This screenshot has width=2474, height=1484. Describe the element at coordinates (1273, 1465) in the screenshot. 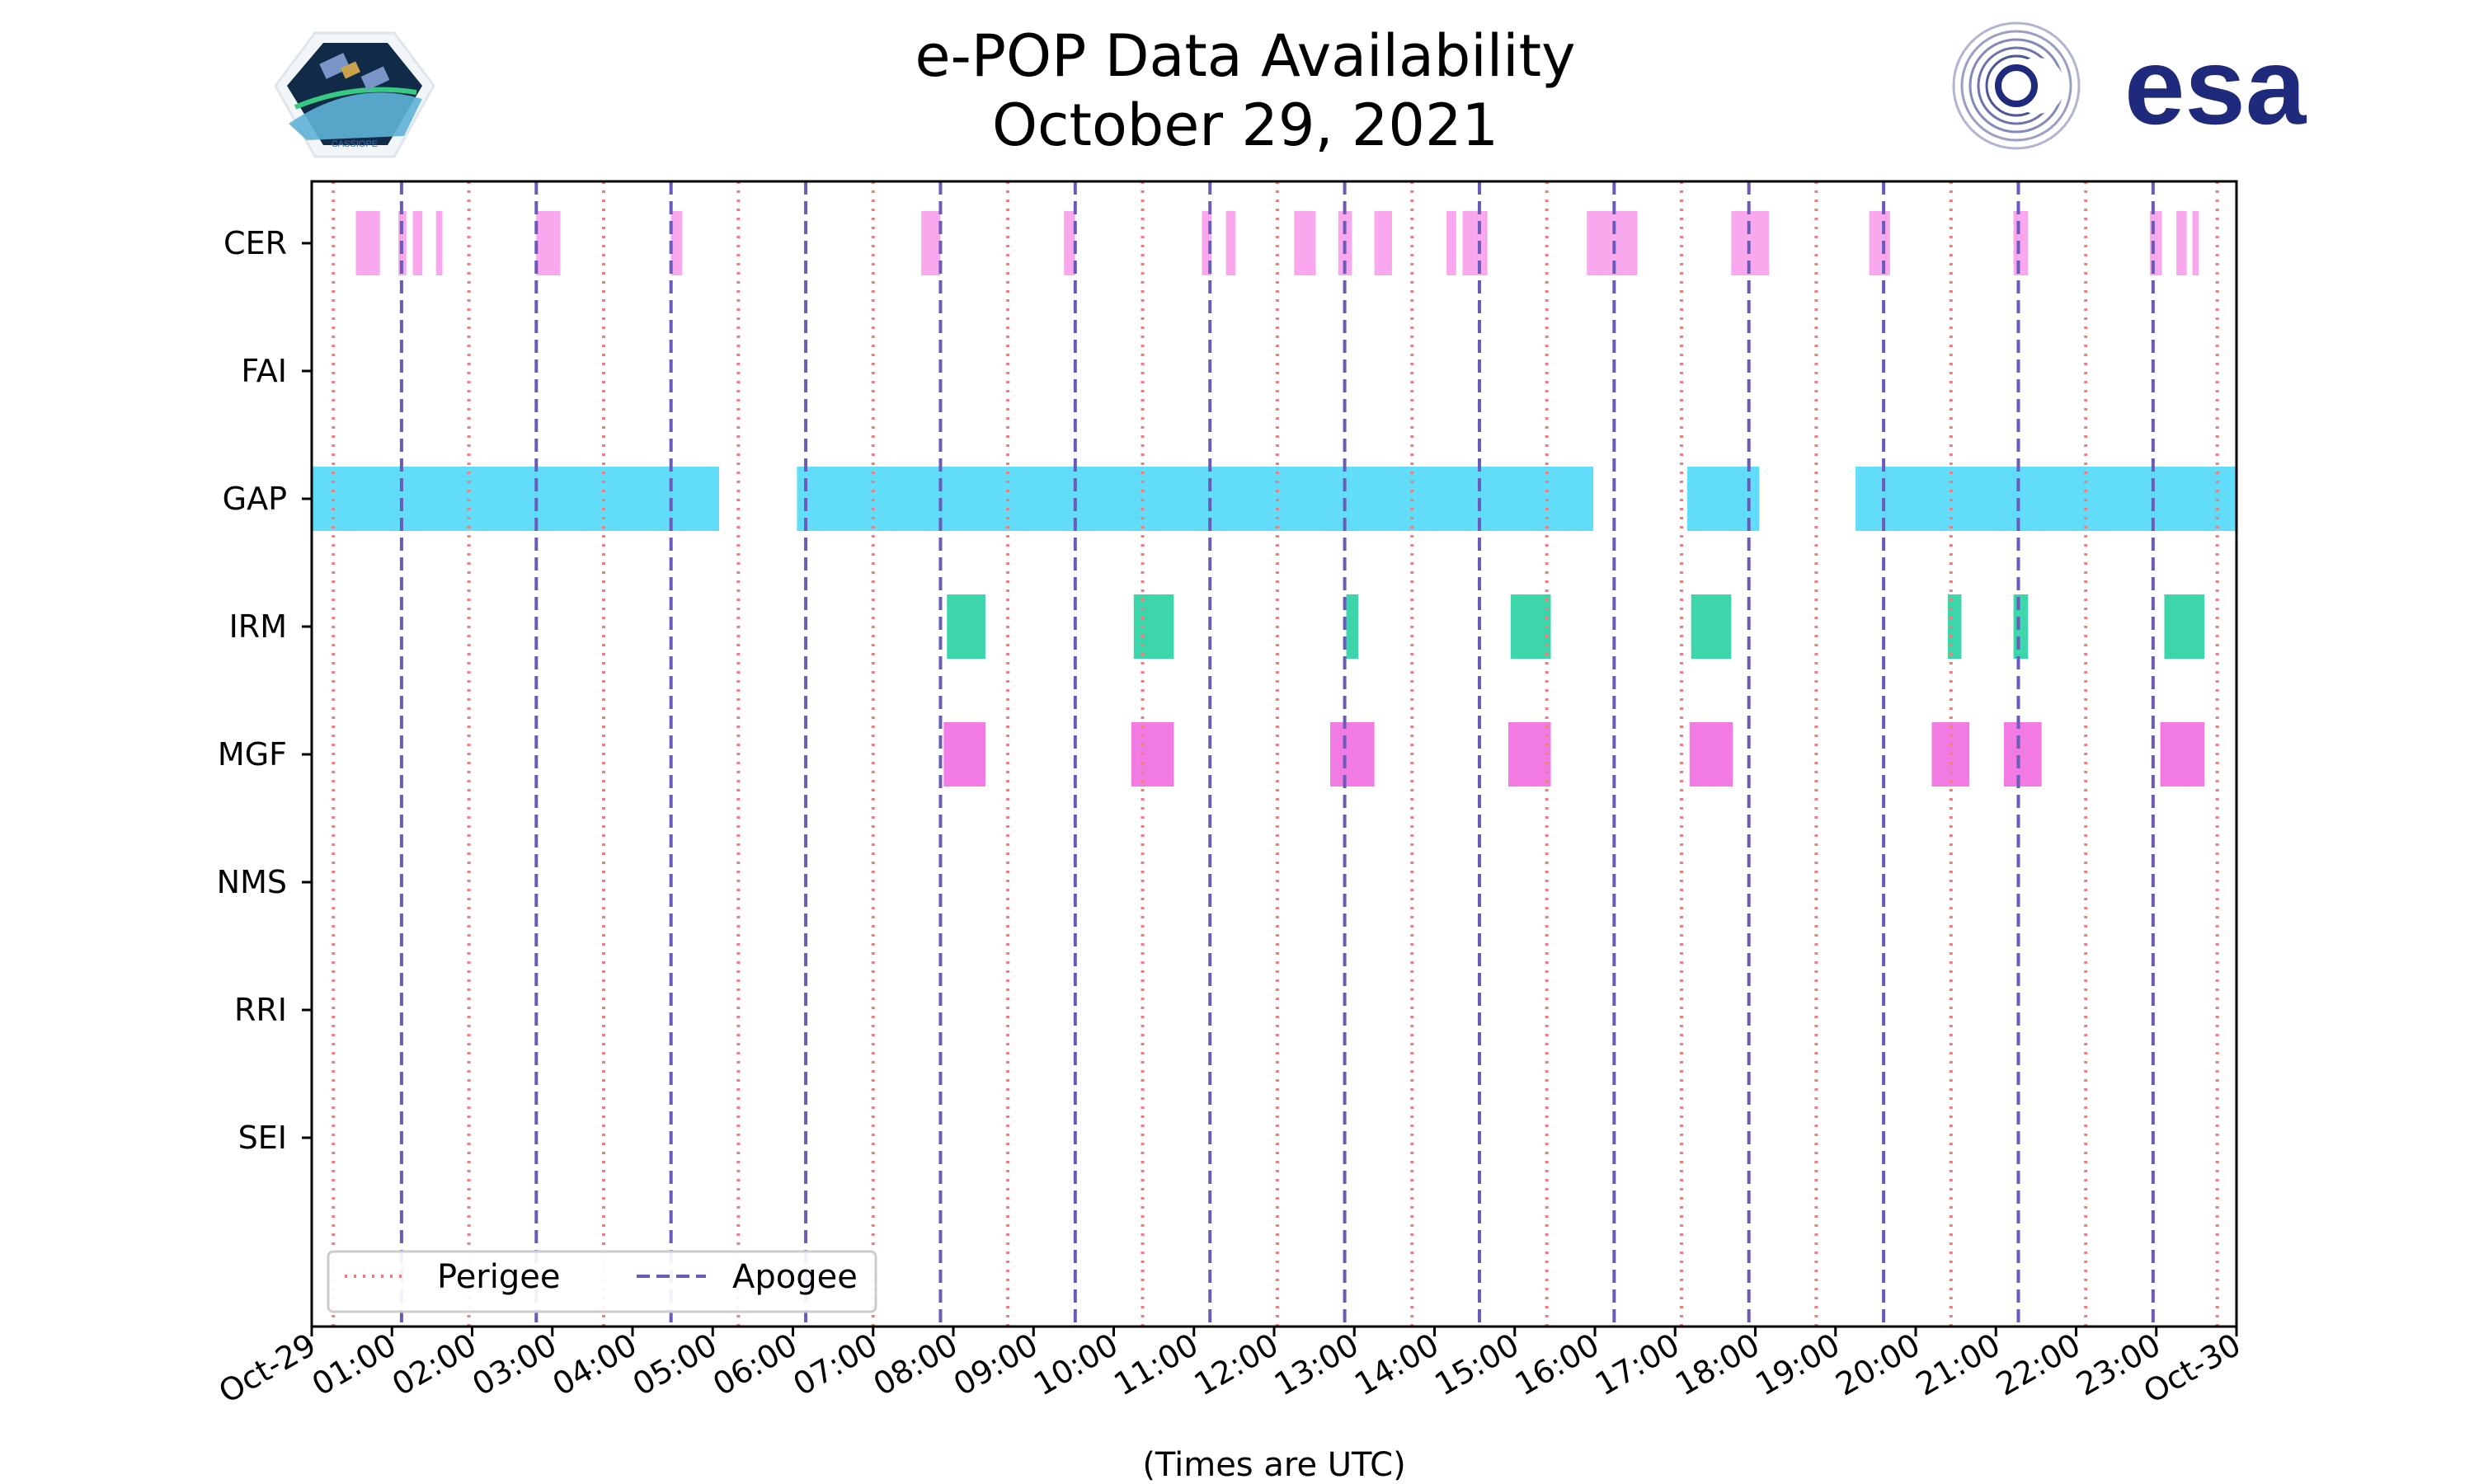

I see `x-axis-label: (Times are UTC)` at that location.